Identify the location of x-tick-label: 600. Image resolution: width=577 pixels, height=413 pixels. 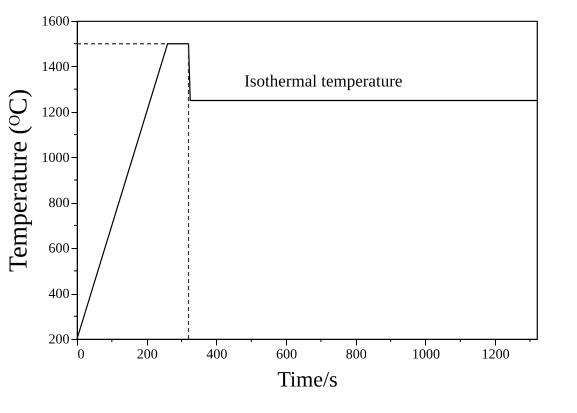
(287, 355).